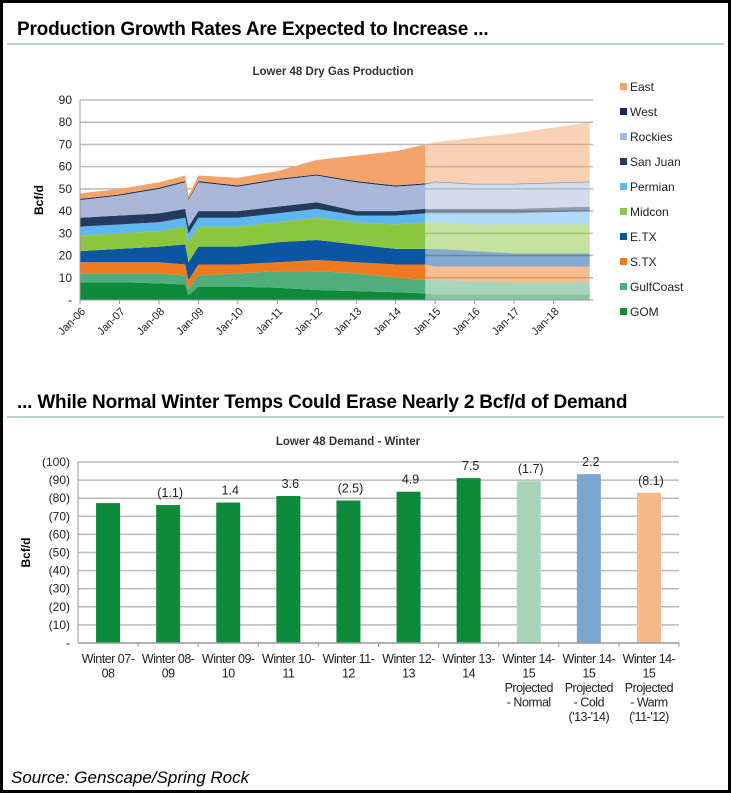  What do you see at coordinates (531, 469) in the screenshot?
I see `data-label: (1.7)` at bounding box center [531, 469].